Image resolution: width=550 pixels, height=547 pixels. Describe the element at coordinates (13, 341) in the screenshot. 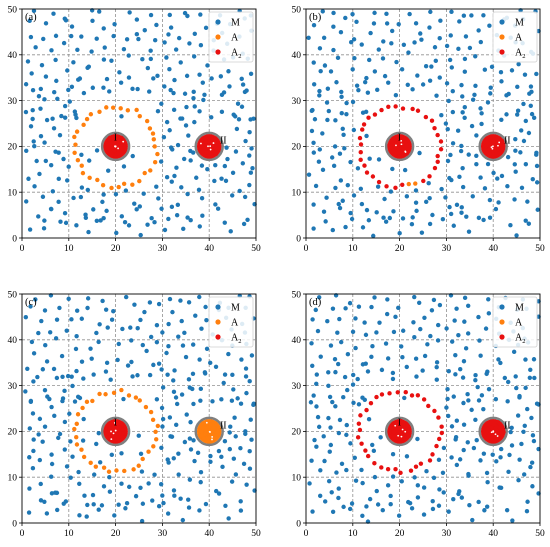

I see `y-tick-label: 40` at that location.